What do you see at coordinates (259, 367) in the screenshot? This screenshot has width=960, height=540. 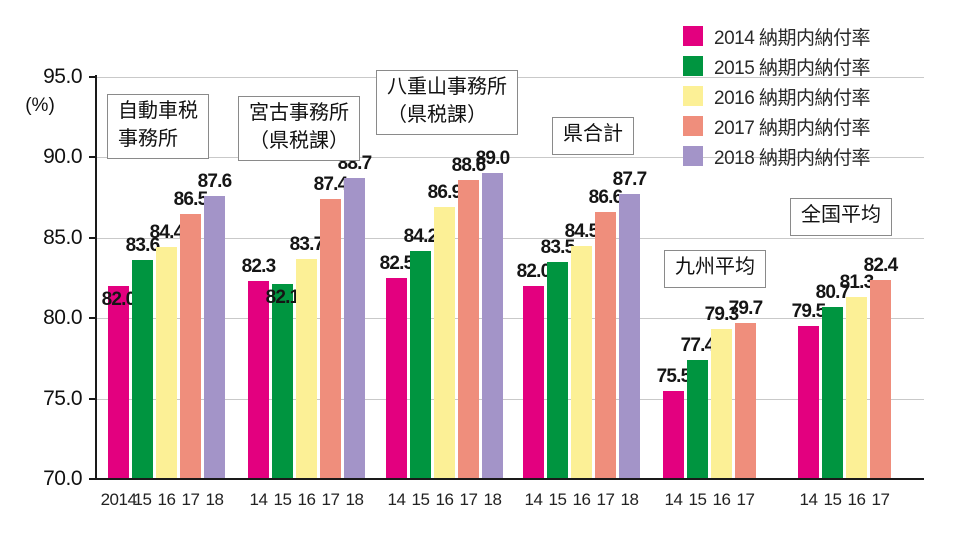 I see `bar-14: 82.3` at bounding box center [259, 367].